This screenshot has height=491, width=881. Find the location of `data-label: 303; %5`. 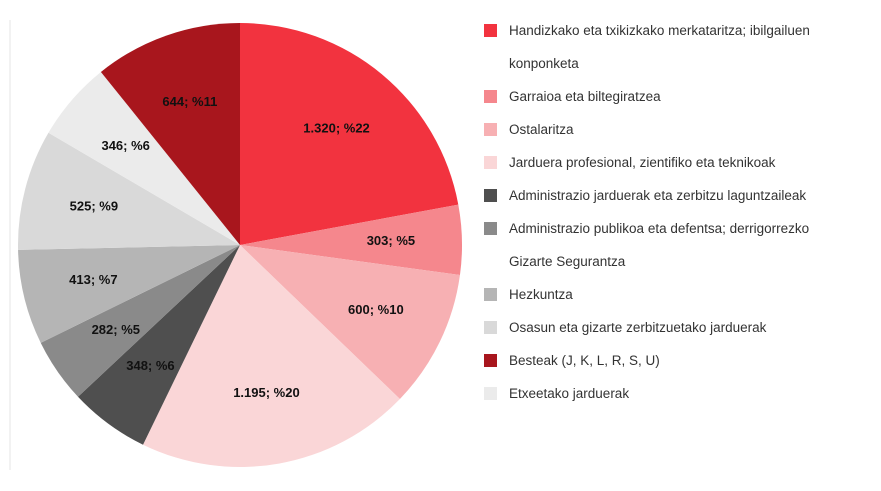

data-label: 303; %5 is located at coordinates (391, 240).